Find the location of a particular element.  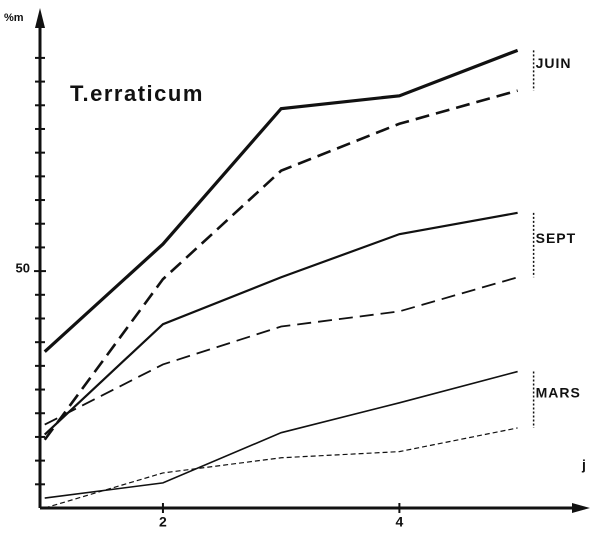

chart-title: T.erraticum is located at coordinates (137, 93).